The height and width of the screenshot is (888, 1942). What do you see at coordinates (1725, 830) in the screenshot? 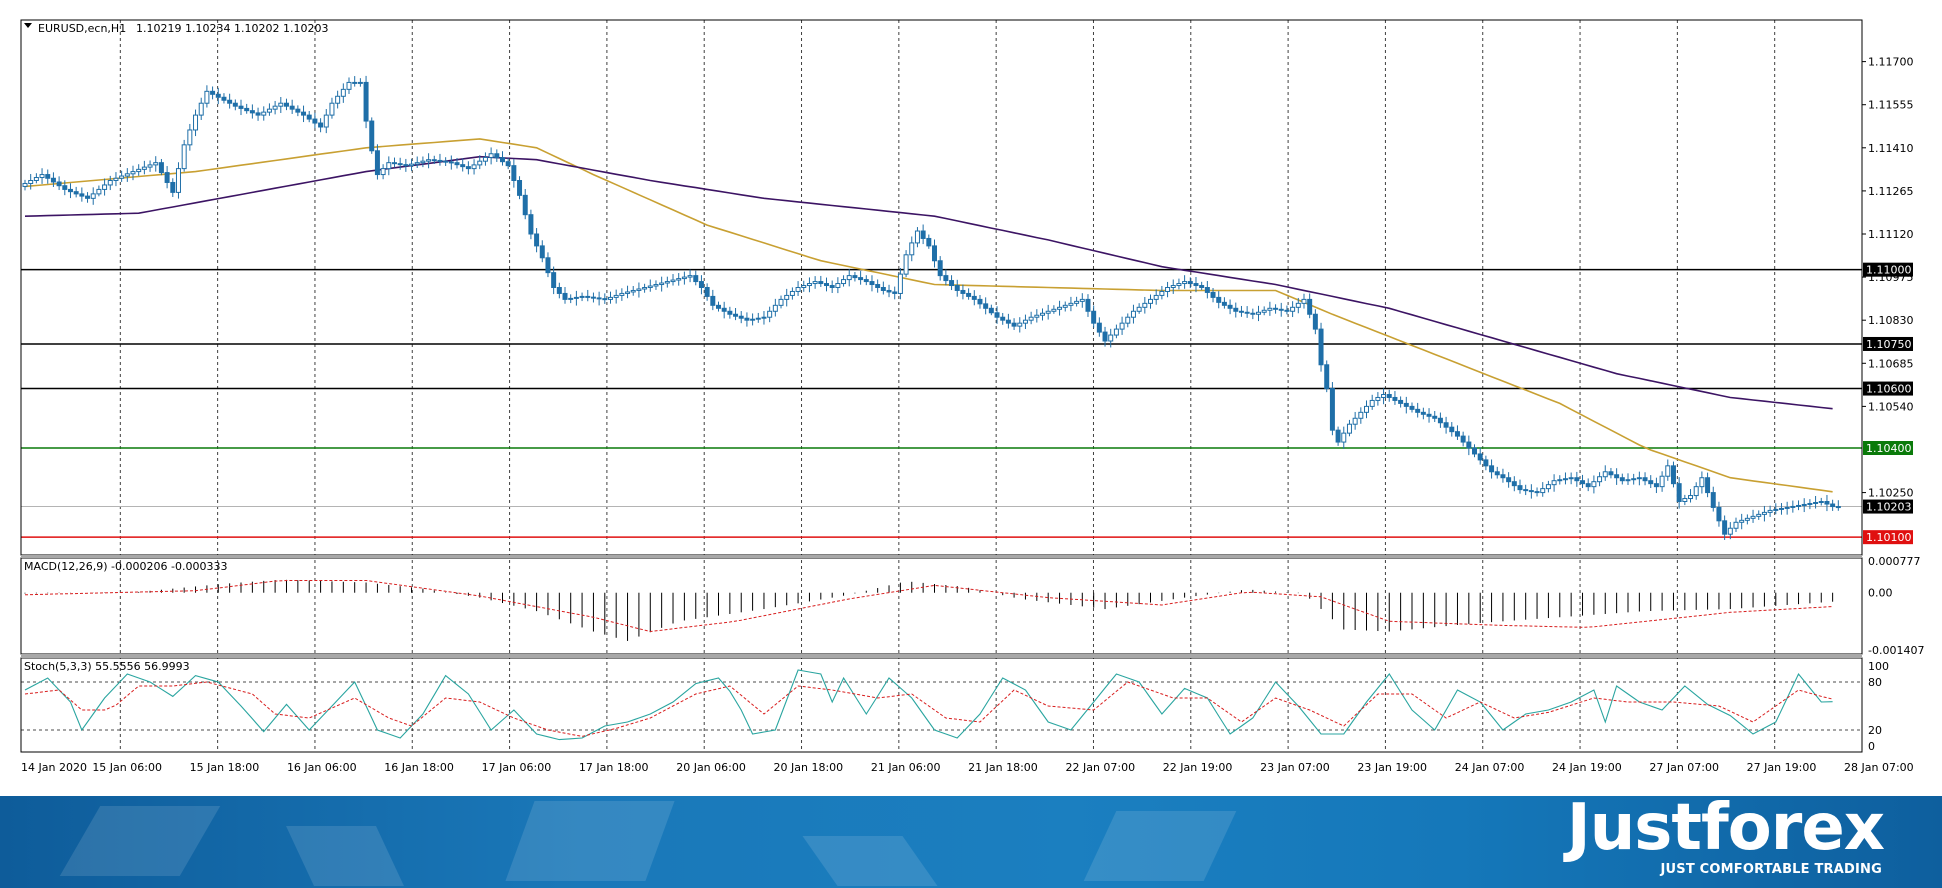
I see `justforex-logo: Justforex` at bounding box center [1725, 830].